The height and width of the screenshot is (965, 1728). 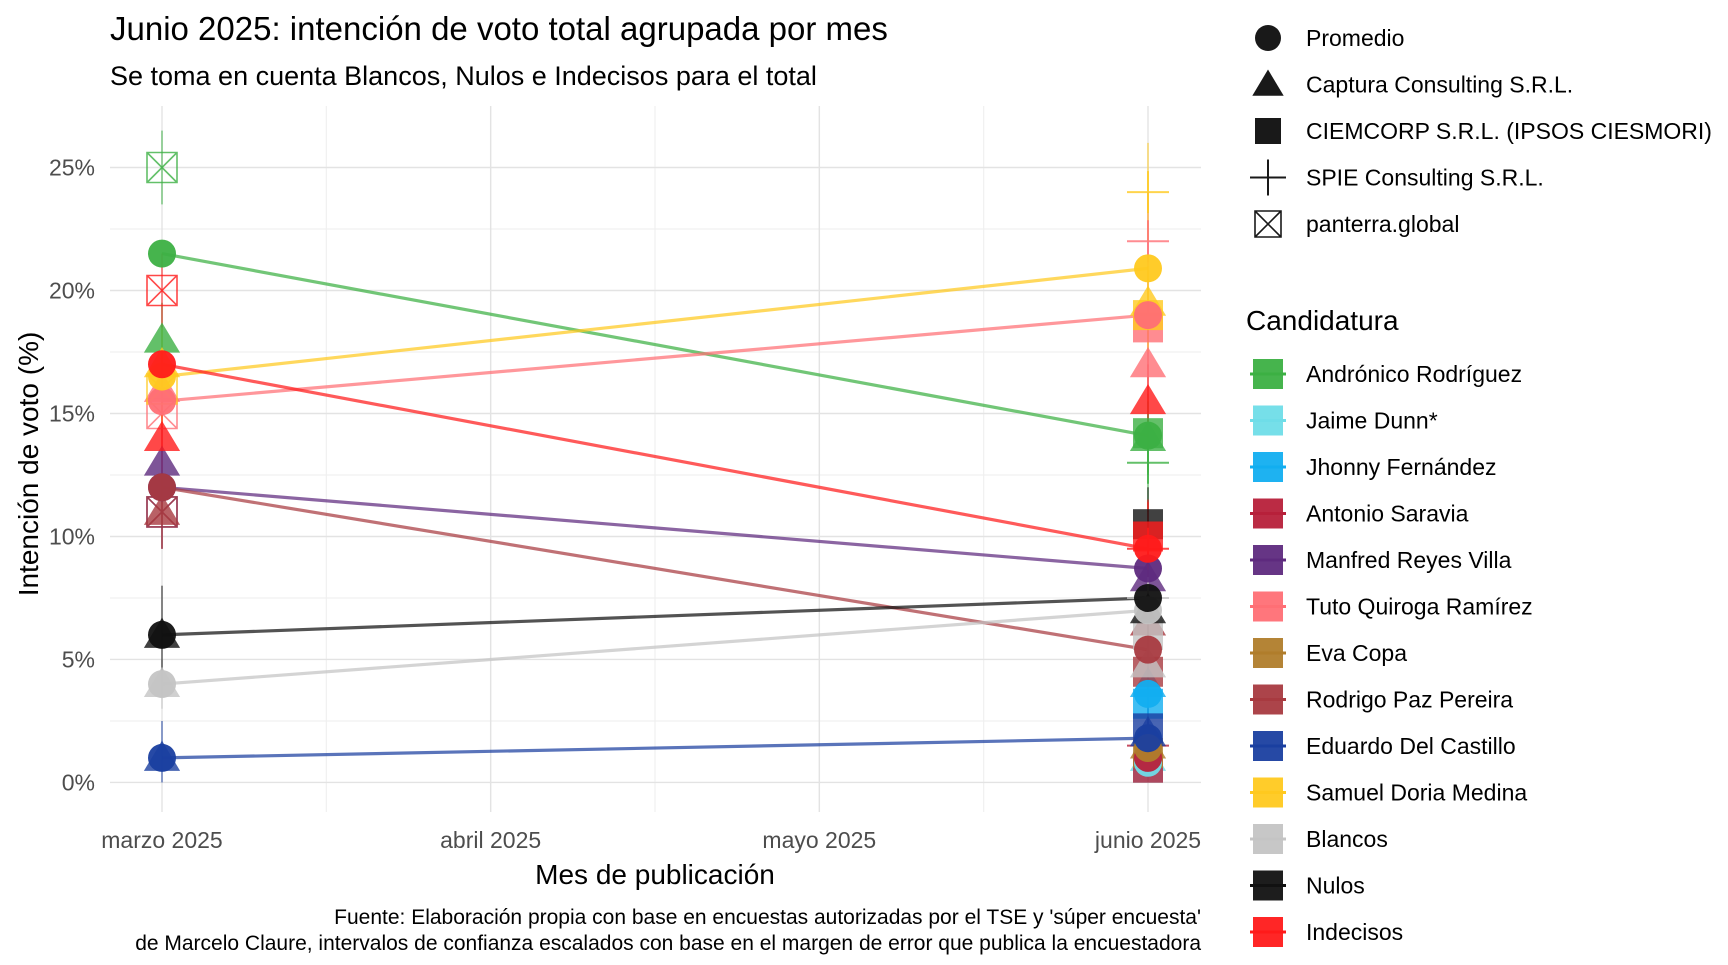 I want to click on avg-point-samuel-doria-medina, so click(x=1148, y=268).